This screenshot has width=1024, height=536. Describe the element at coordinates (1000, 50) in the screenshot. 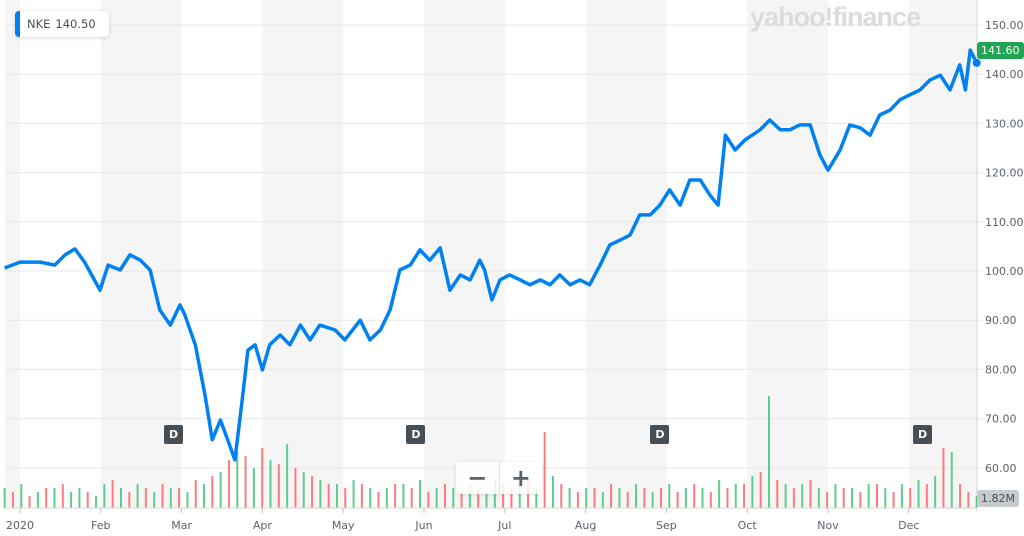

I see `current-price-tag: 141.60` at that location.